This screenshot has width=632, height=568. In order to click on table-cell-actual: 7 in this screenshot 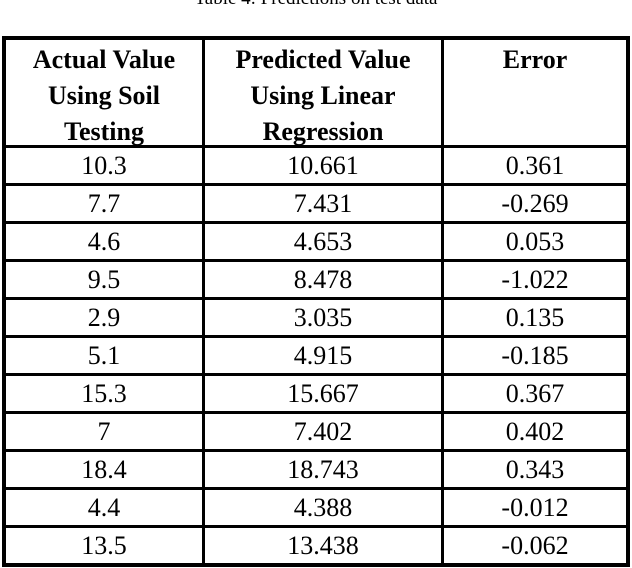, I will do `click(104, 431)`.